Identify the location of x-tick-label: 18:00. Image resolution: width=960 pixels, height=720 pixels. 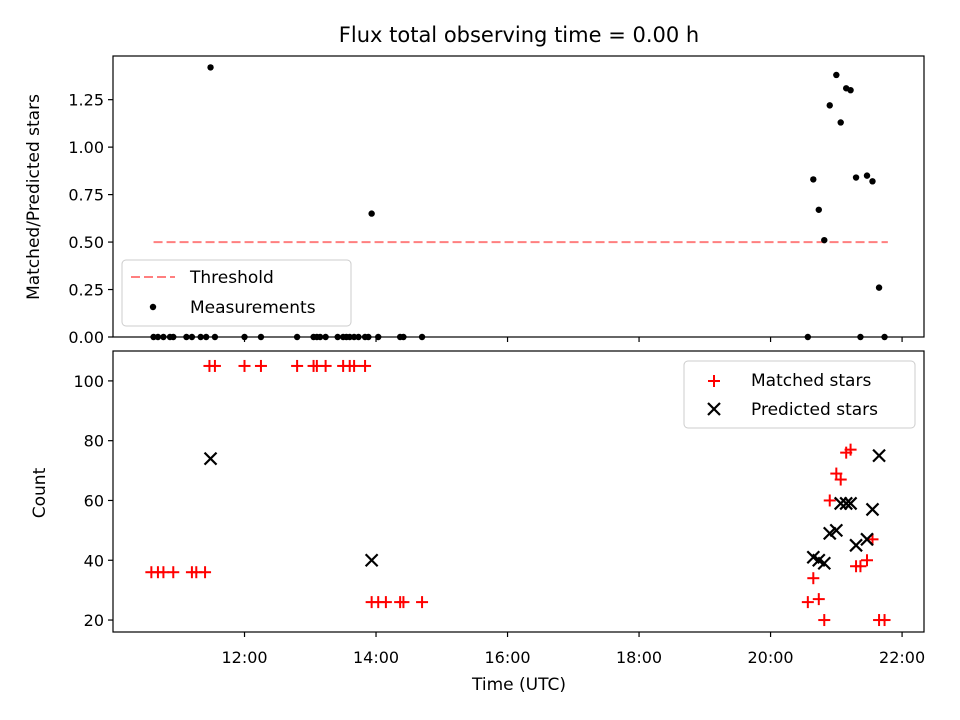
(639, 657).